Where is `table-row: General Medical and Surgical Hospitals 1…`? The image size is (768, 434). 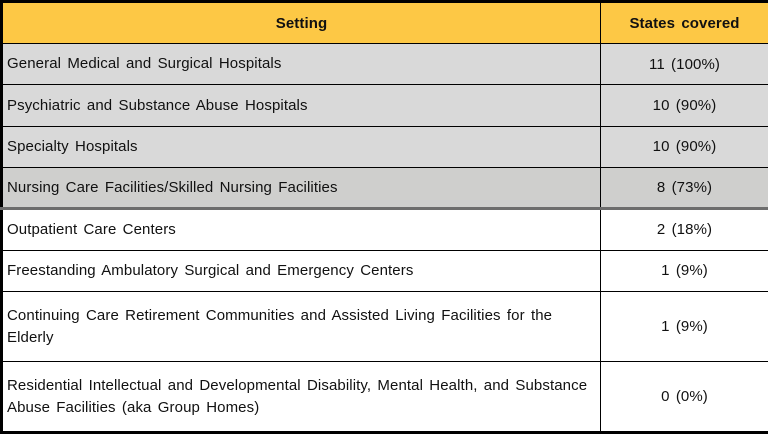
table-row: General Medical and Surgical Hospitals 1… is located at coordinates (384, 64).